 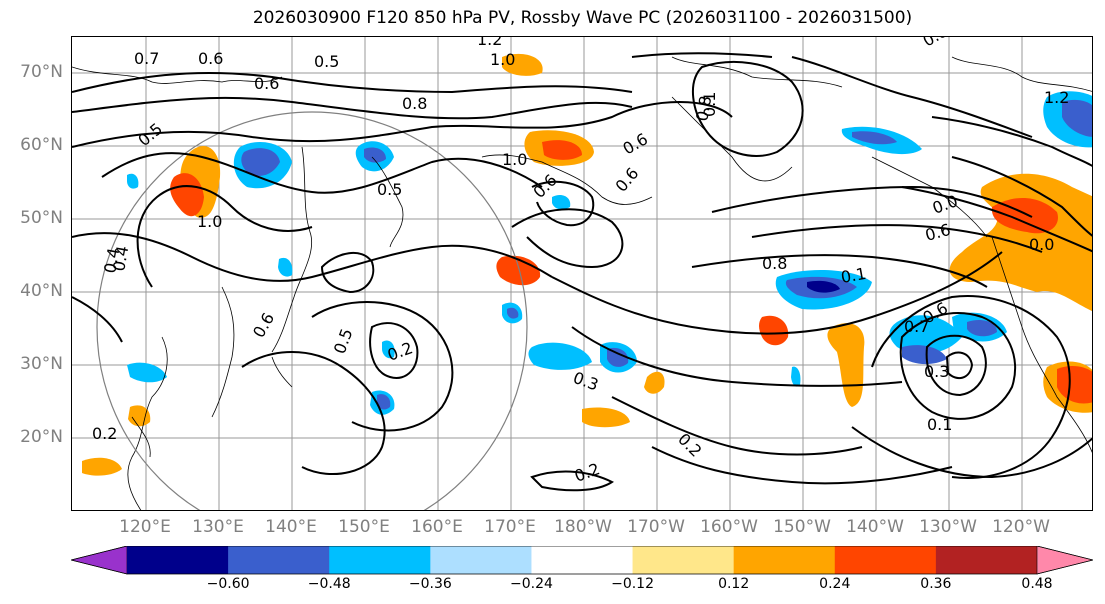 I want to click on colorbar-outline, so click(x=582, y=560).